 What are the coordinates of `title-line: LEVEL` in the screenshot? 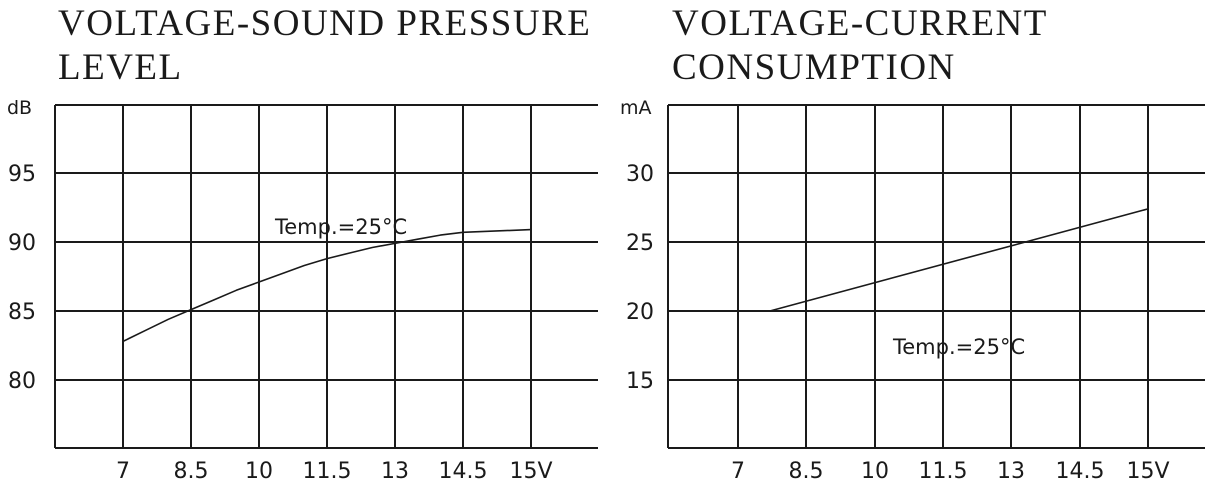 It's located at (120, 67).